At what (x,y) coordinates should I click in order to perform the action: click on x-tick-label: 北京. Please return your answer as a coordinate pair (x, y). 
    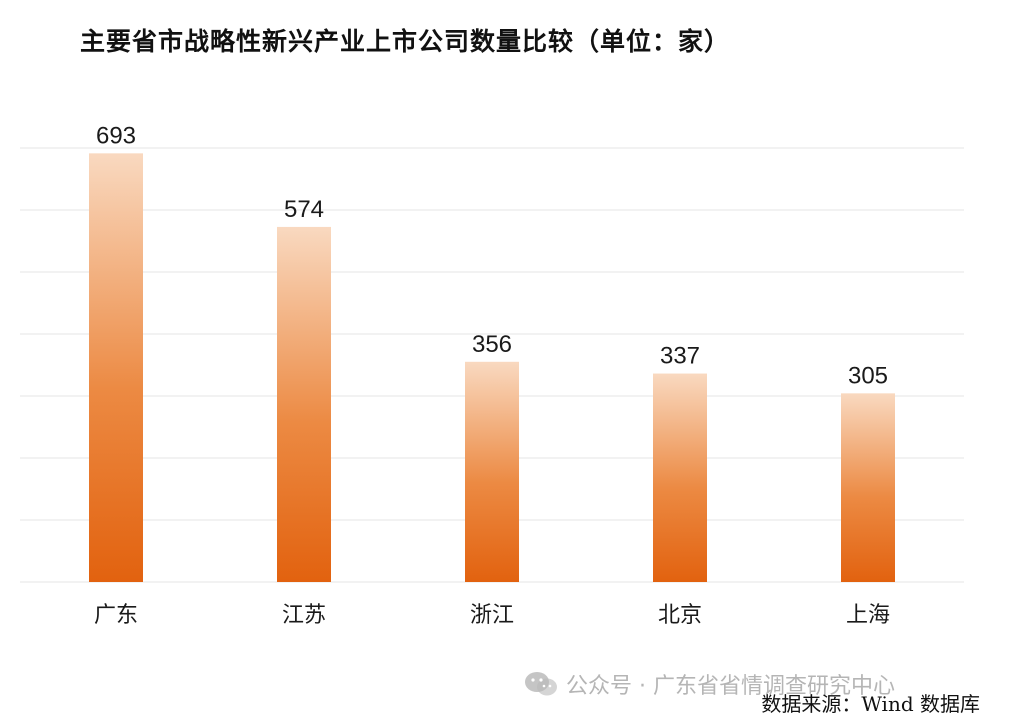
    Looking at the image, I should click on (680, 615).